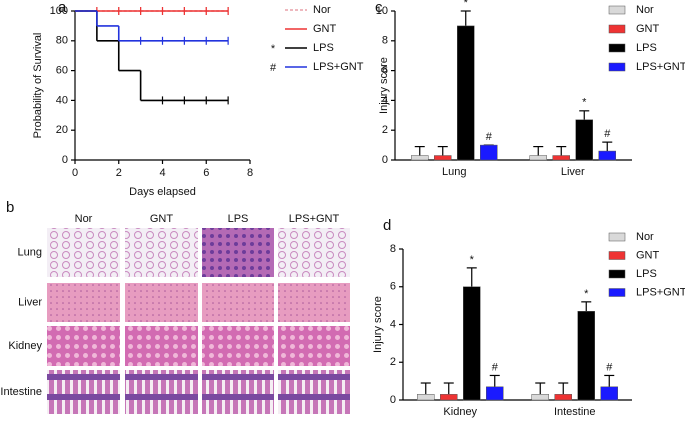 This screenshot has height=421, width=685. I want to click on panel-label: b, so click(10, 207).